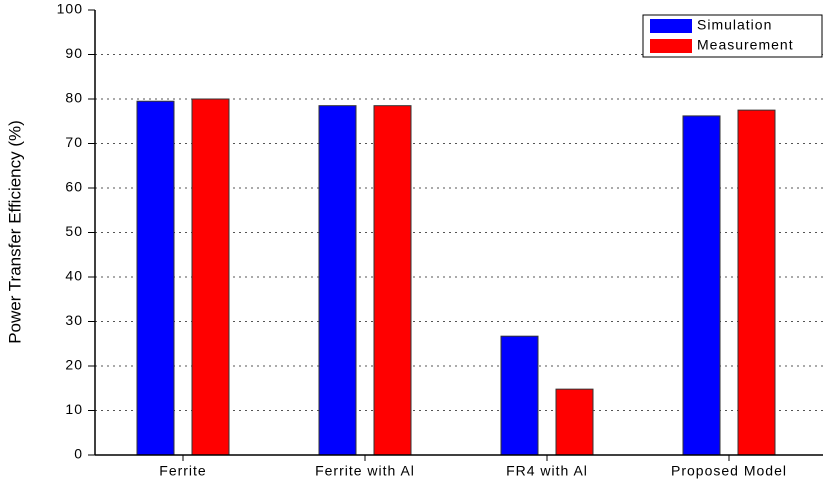 This screenshot has height=483, width=827. I want to click on y-tick-label: 30, so click(74, 320).